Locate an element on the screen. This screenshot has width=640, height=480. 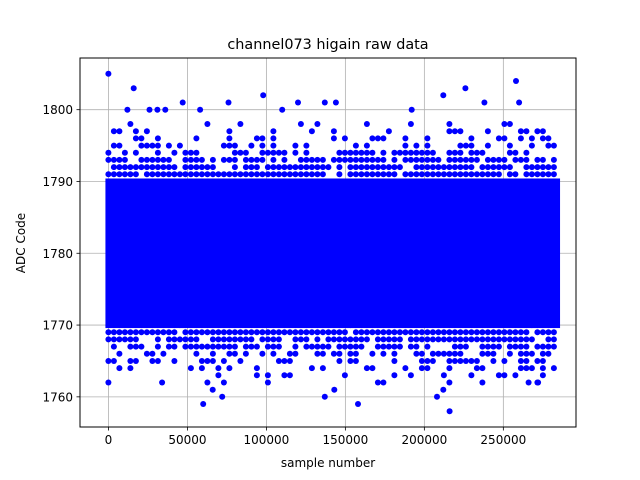
x-tick-label: 0 is located at coordinates (109, 440).